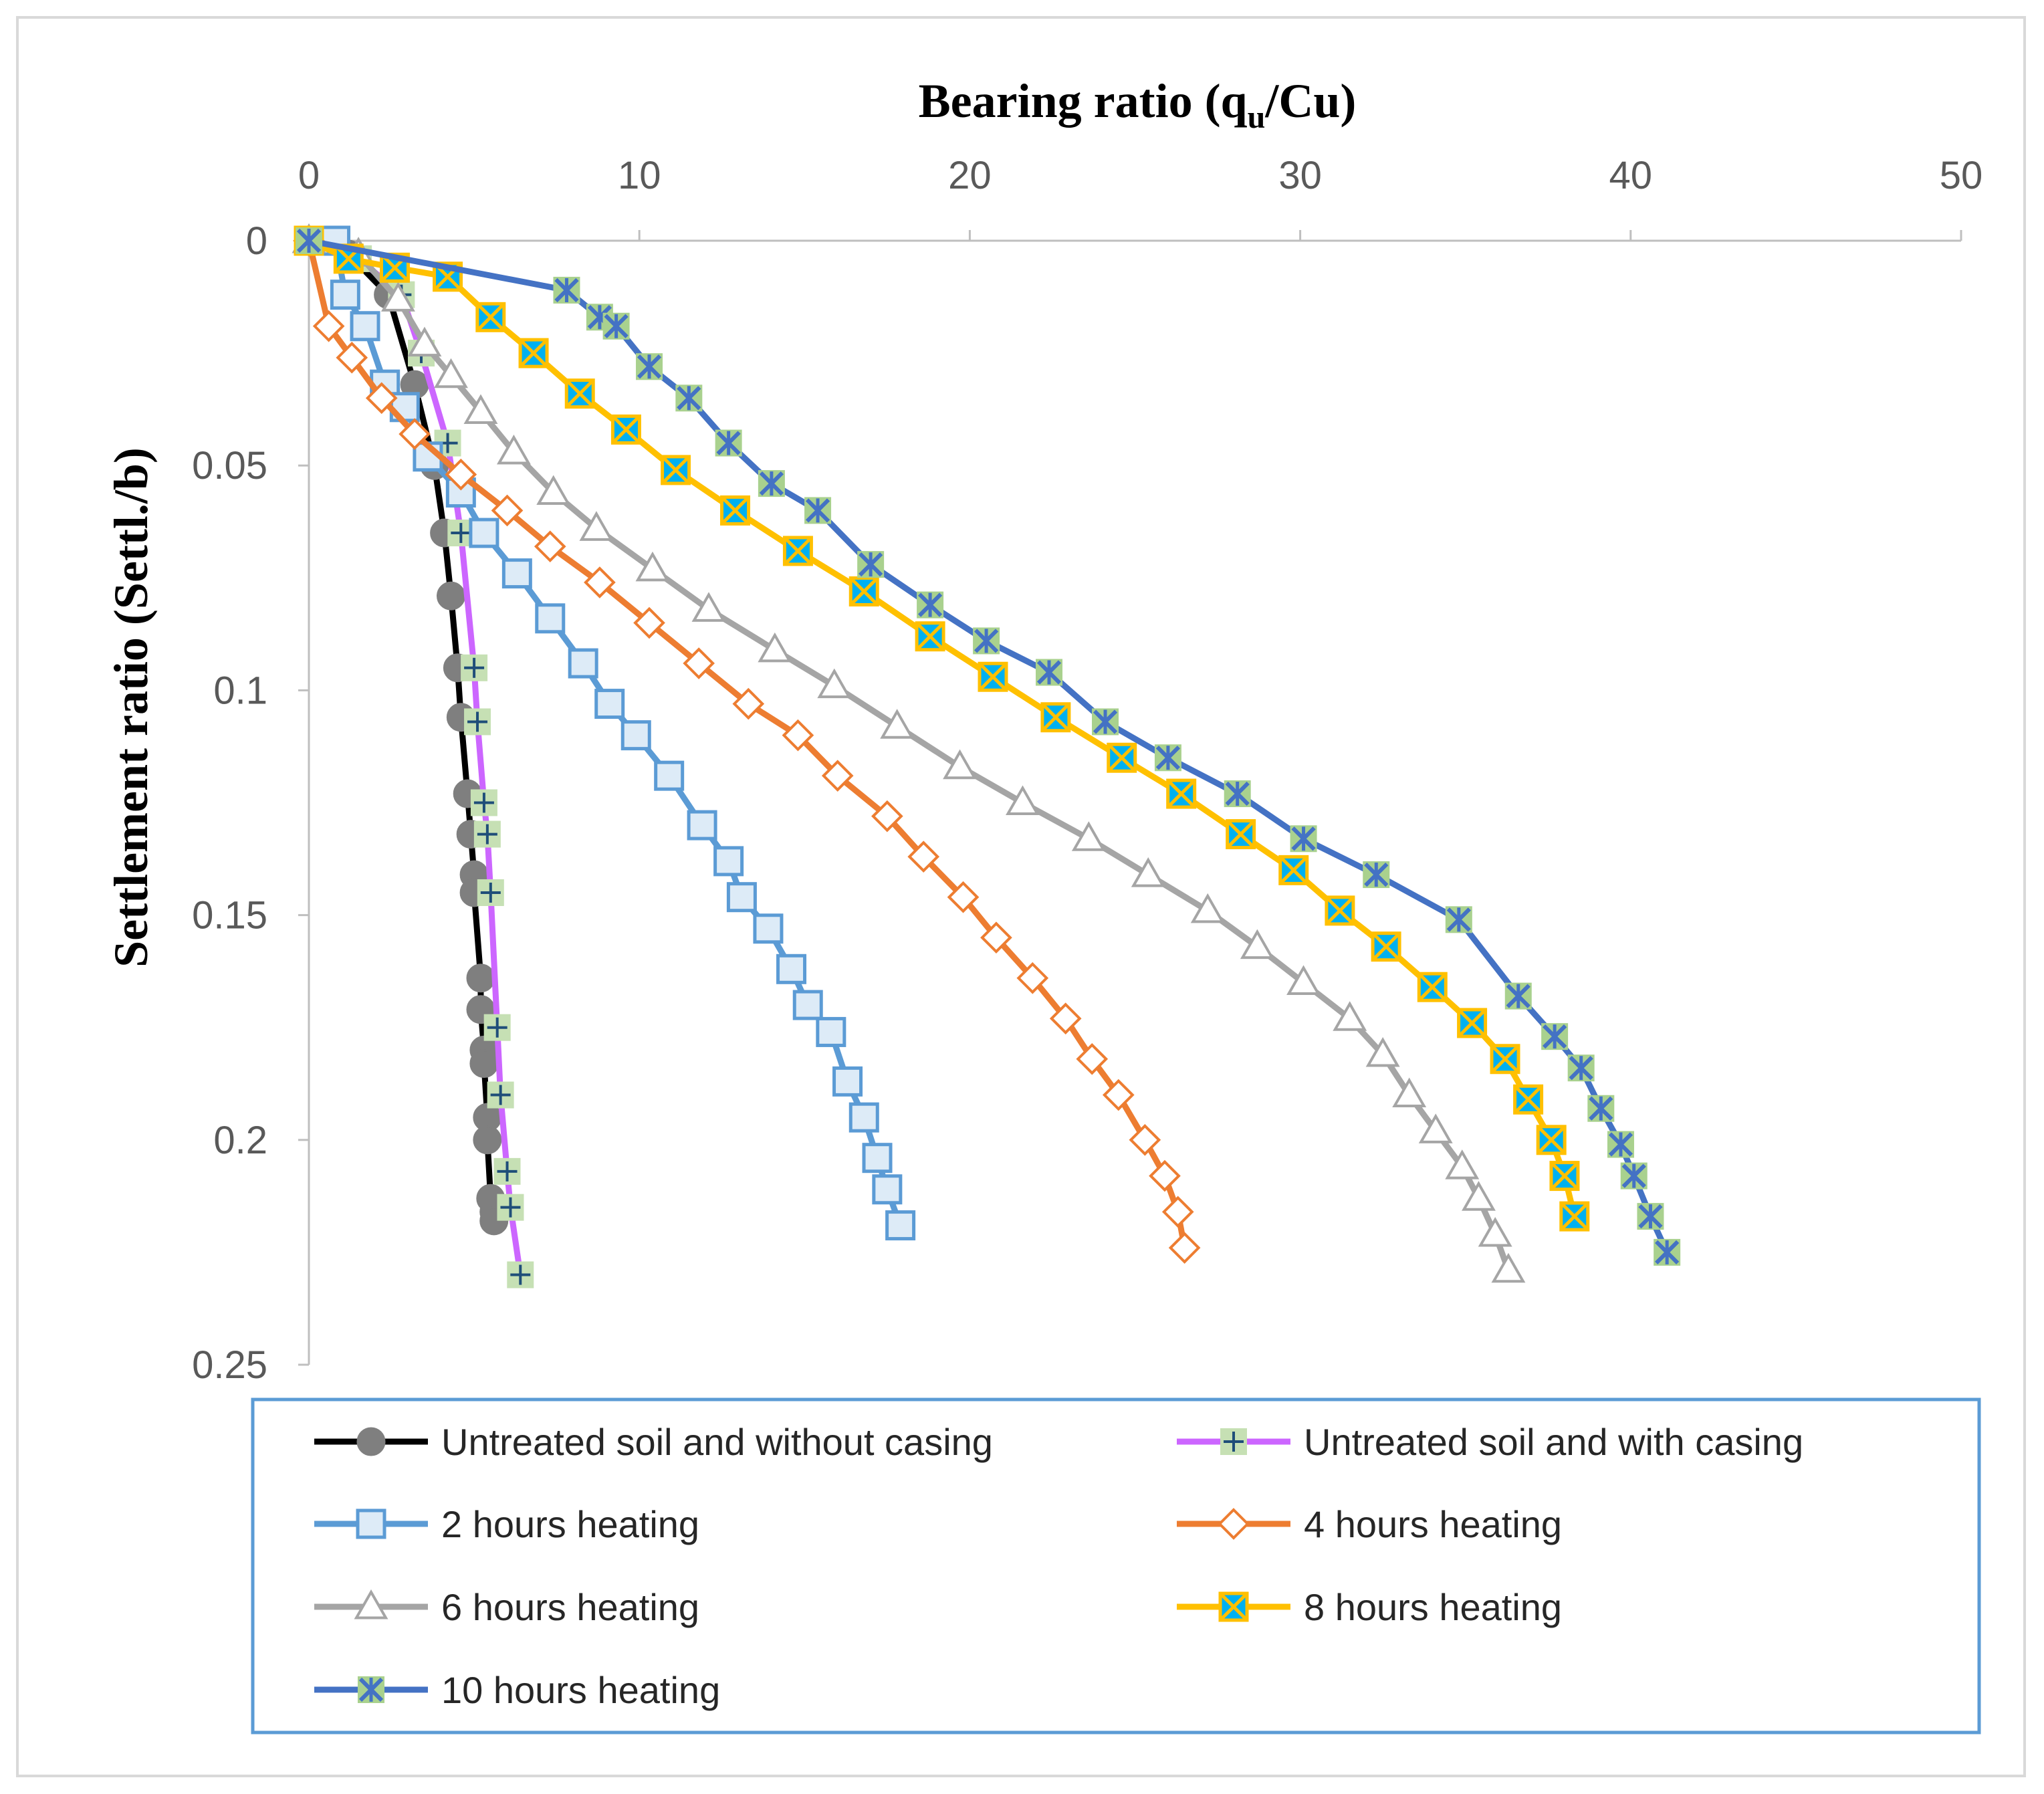  What do you see at coordinates (240, 1140) in the screenshot?
I see `y-tick-label: 0.2` at bounding box center [240, 1140].